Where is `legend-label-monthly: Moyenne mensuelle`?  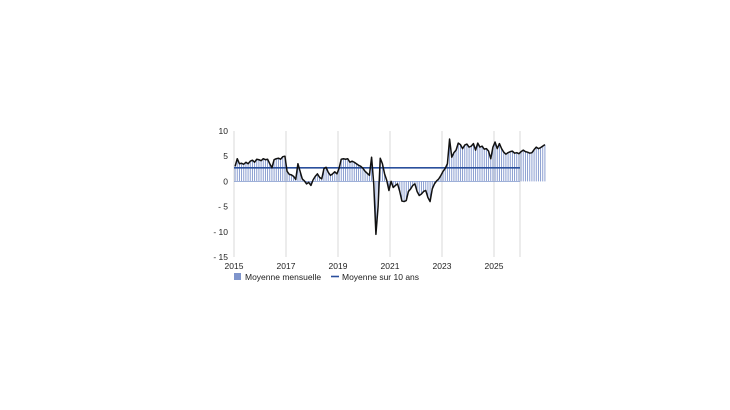 legend-label-monthly: Moyenne mensuelle is located at coordinates (283, 277).